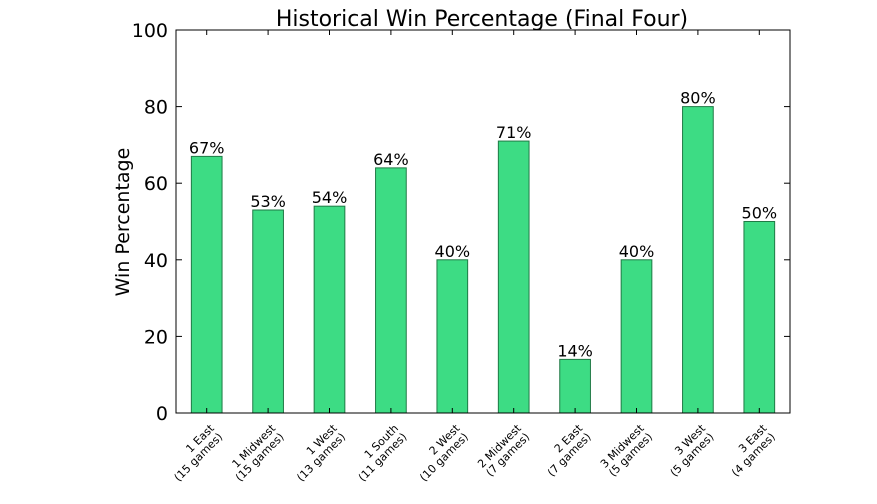  Describe the element at coordinates (627, 450) in the screenshot. I see `x-tick-label: 3 Midwest(5 games)` at that location.